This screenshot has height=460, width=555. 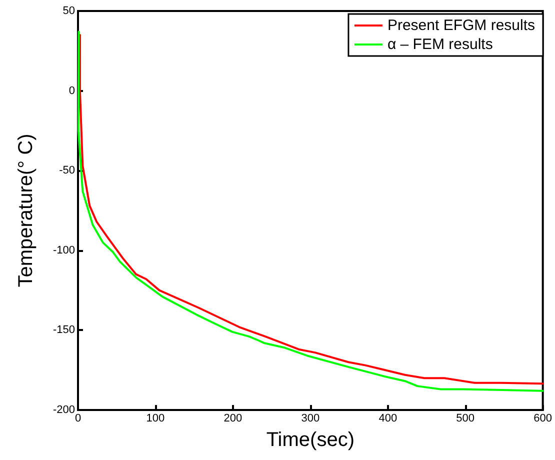 I want to click on x-tick-label: 200, so click(x=233, y=418).